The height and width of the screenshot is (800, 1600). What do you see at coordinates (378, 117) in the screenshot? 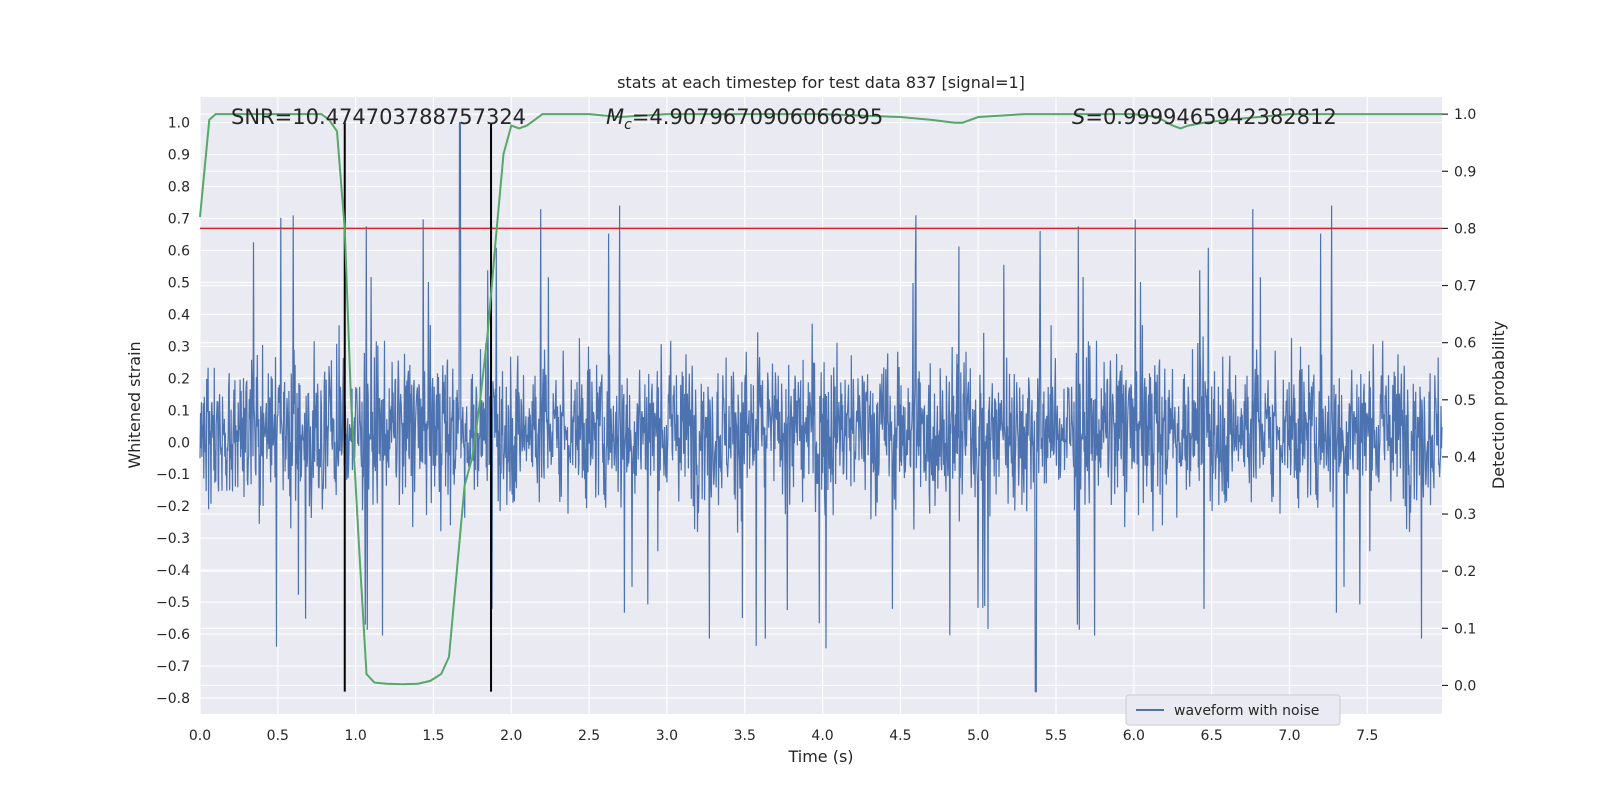
I see `snr-annotation: SNR=10.474703788757324` at bounding box center [378, 117].